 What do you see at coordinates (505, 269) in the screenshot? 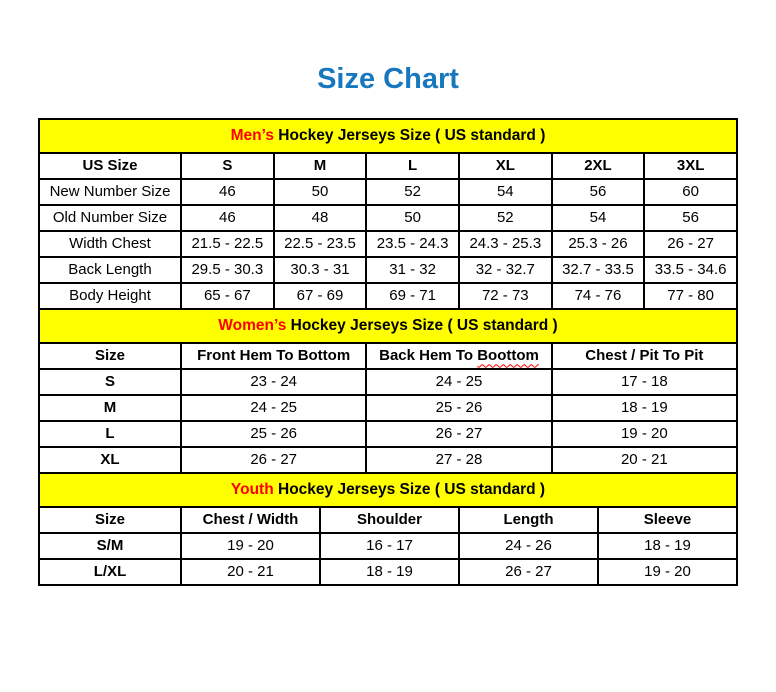
I see `size-value-cell: 32 - 32.7` at bounding box center [505, 269].